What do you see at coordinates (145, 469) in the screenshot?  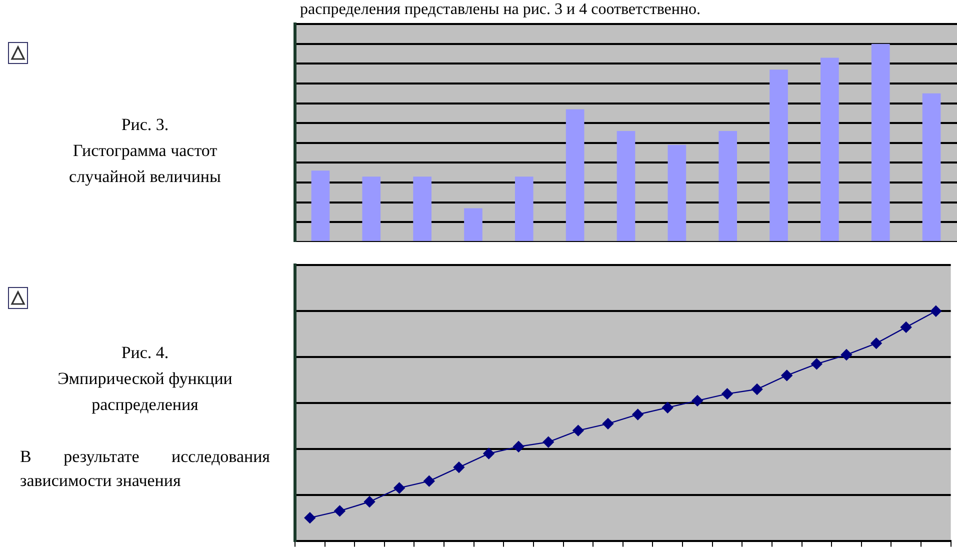 I see `text: В результате исследования зависимости значения` at bounding box center [145, 469].